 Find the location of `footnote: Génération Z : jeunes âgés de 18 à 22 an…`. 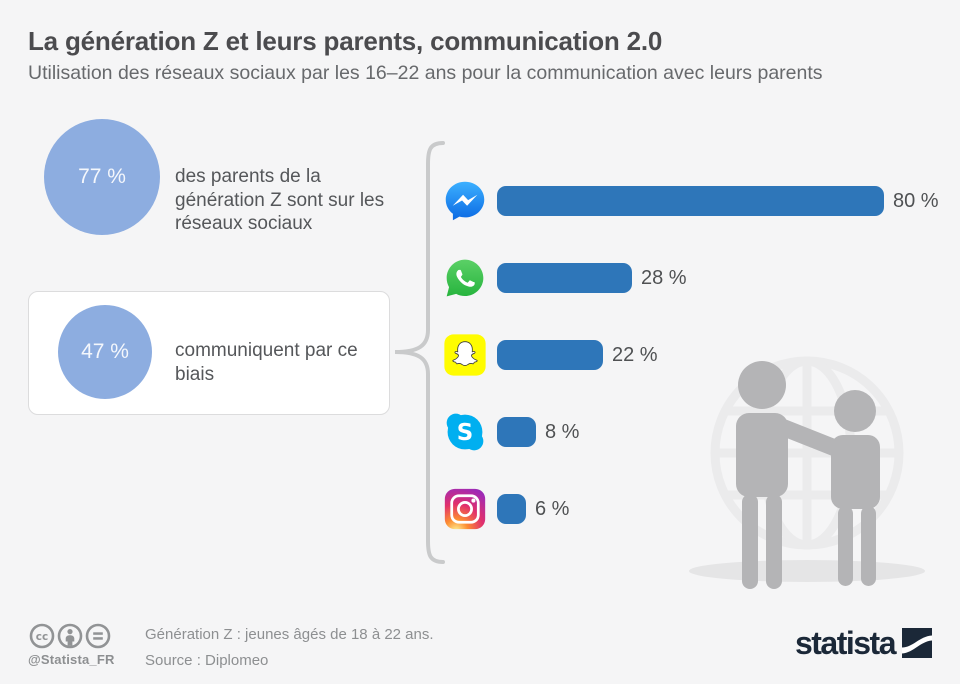

footnote: Génération Z : jeunes âgés de 18 à 22 an… is located at coordinates (289, 634).